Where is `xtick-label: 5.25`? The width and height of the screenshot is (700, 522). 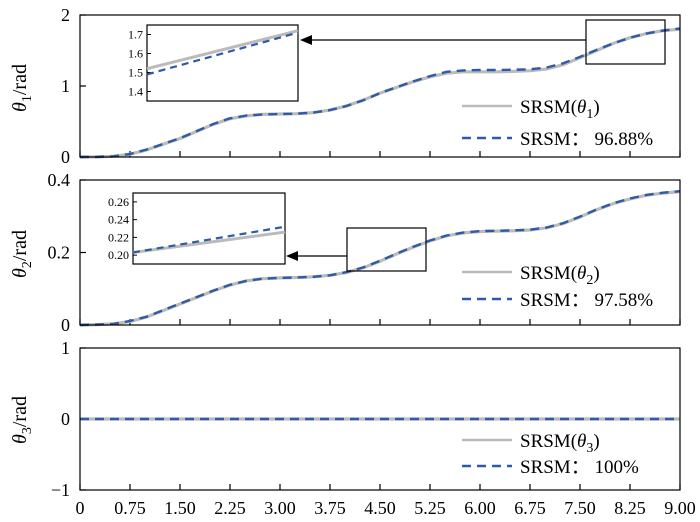
xtick-label: 5.25 is located at coordinates (430, 508).